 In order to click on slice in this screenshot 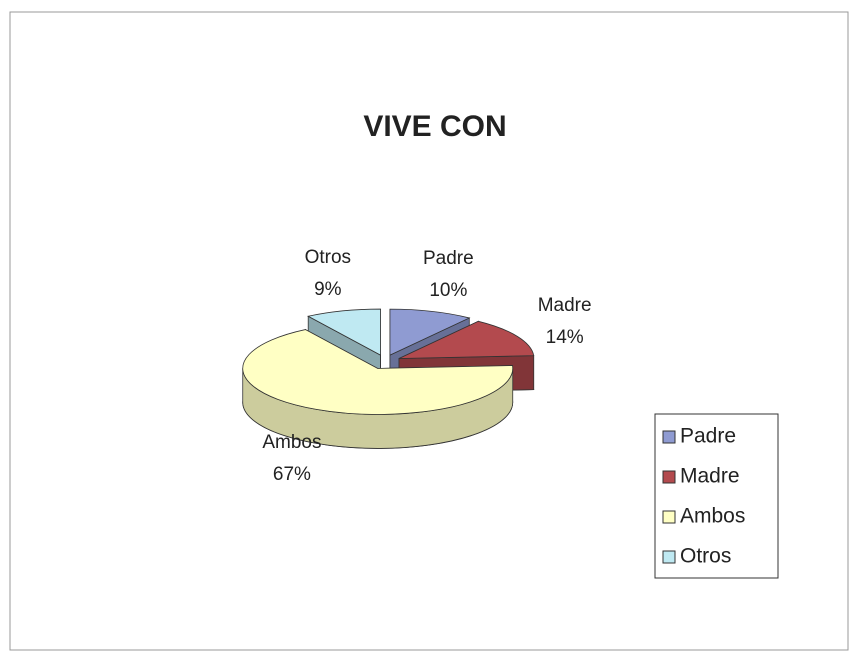, I will do `click(378, 388)`.